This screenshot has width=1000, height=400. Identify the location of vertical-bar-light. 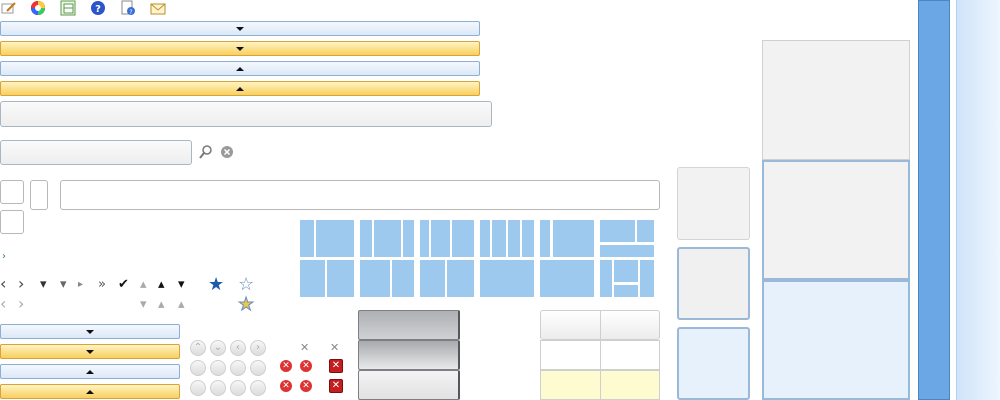
(978, 200).